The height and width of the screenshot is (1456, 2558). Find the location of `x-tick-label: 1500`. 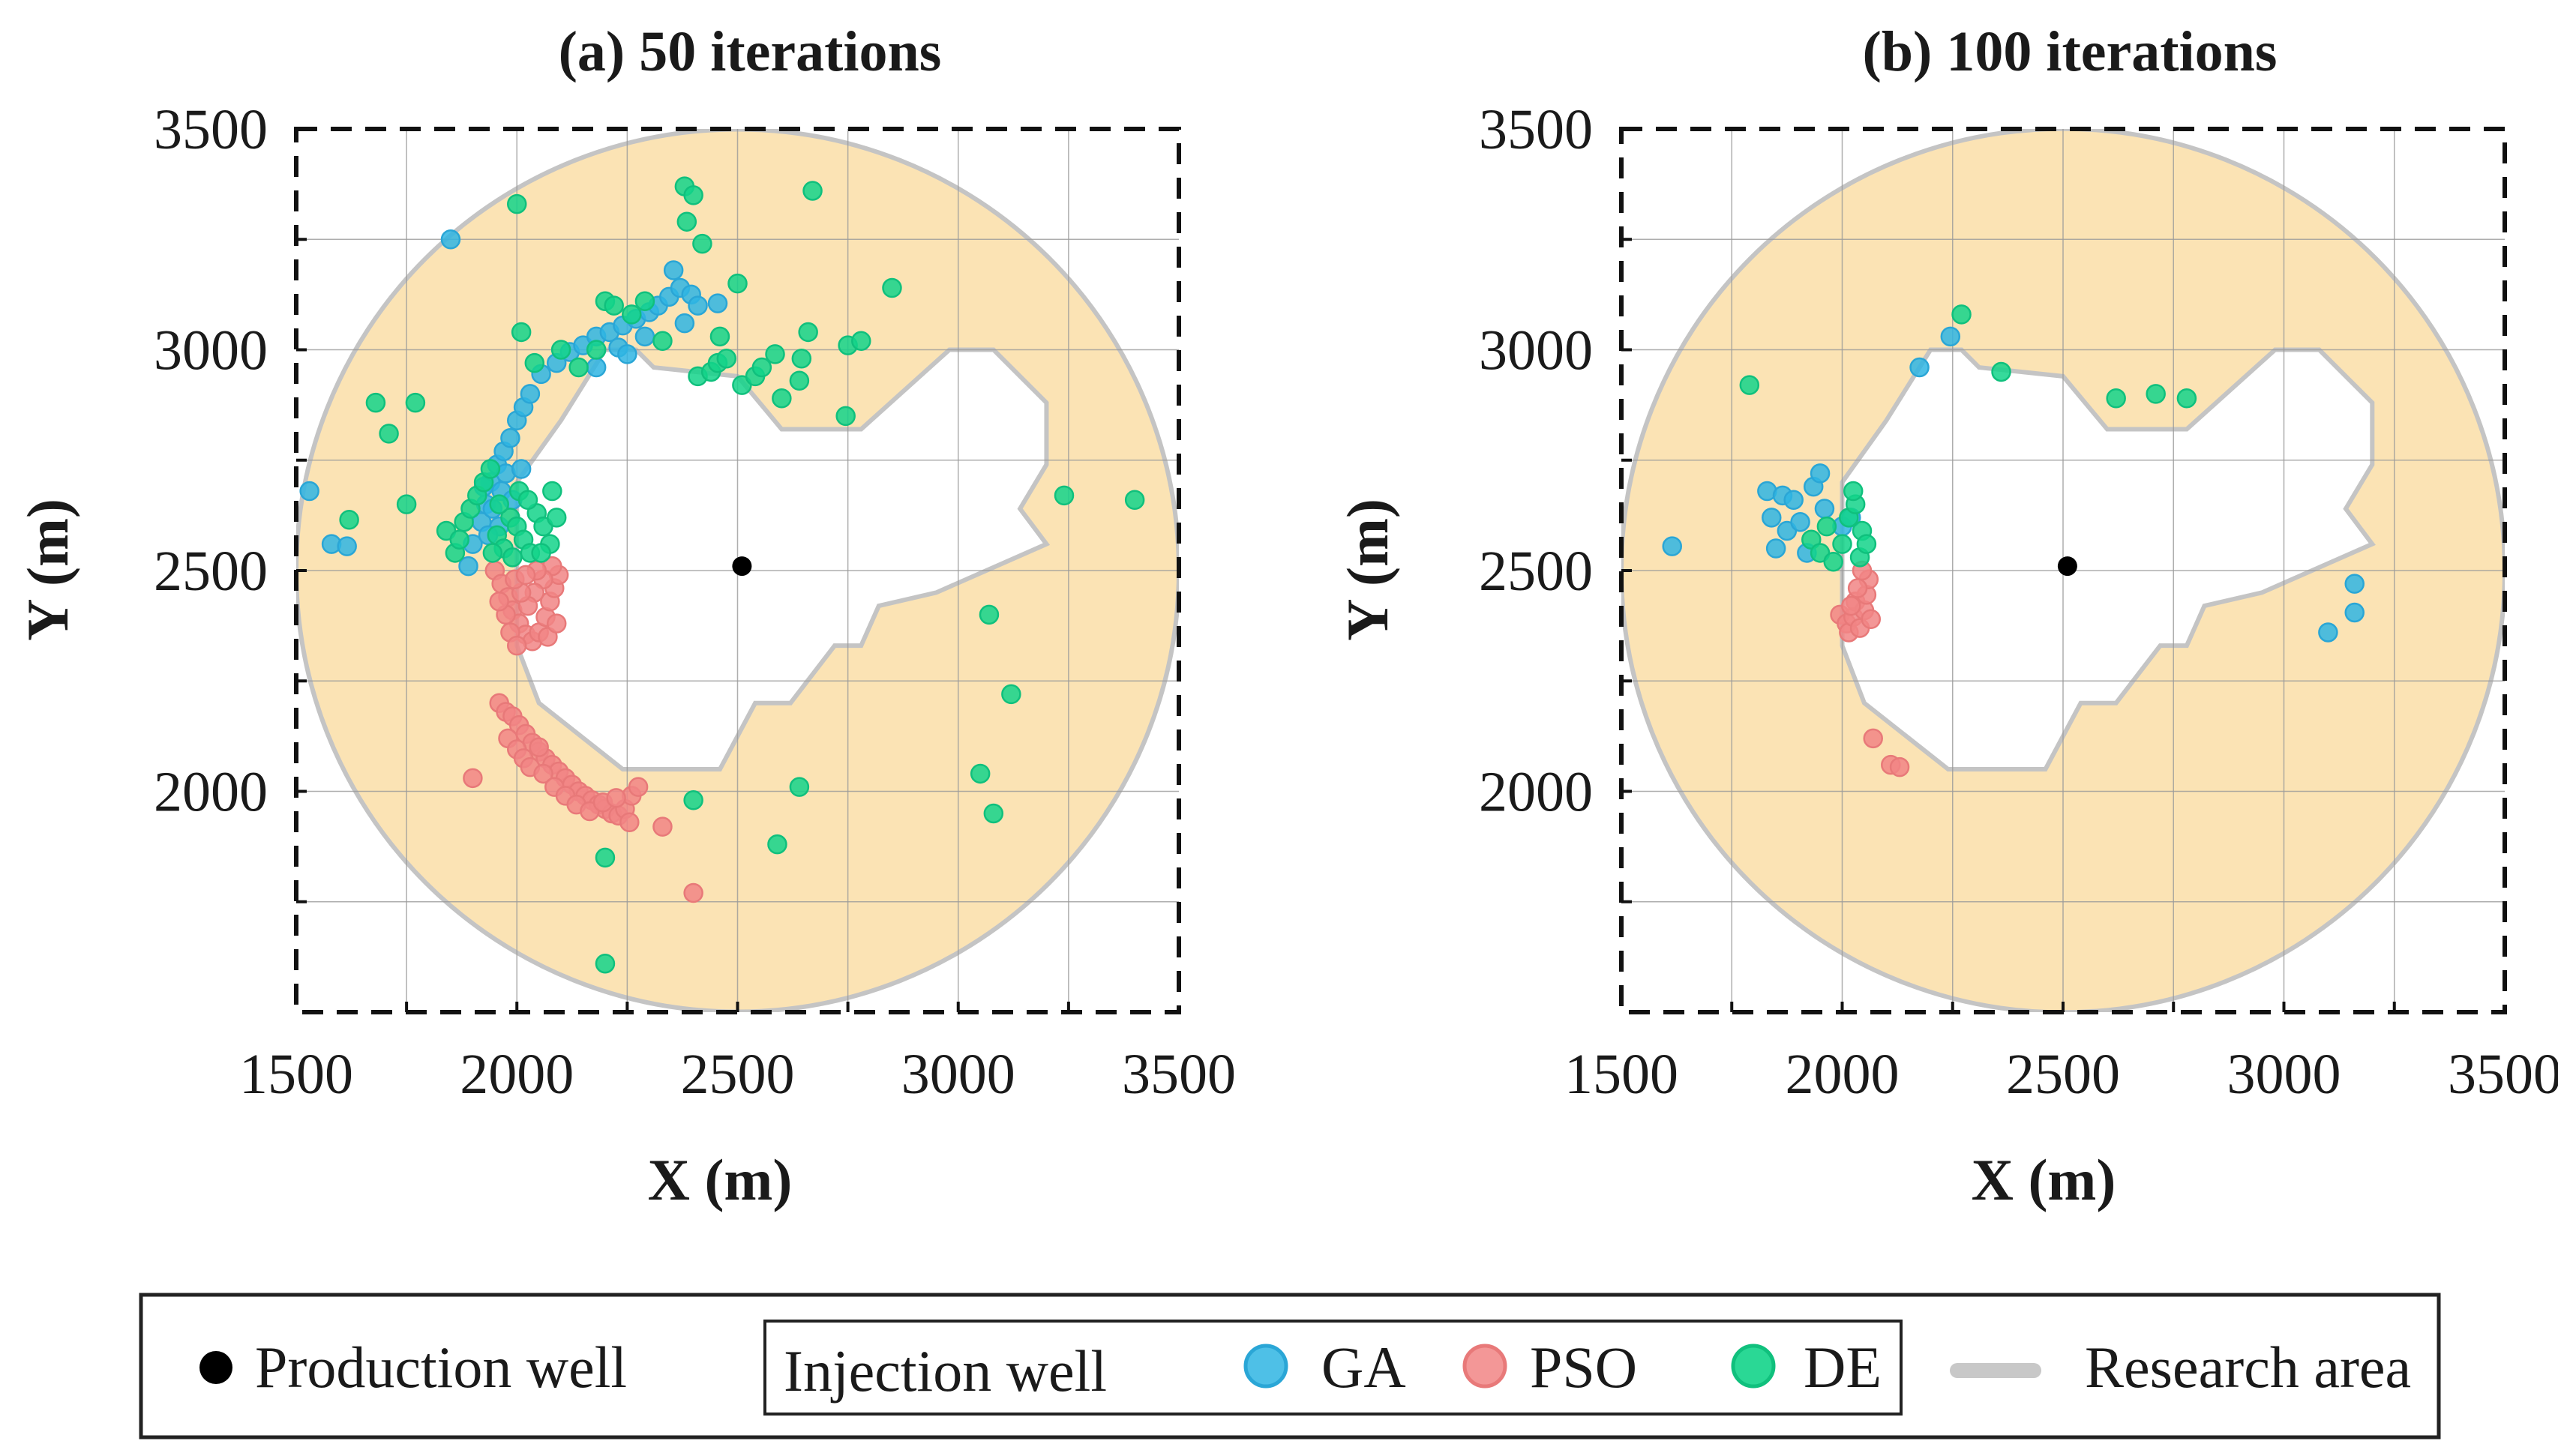

x-tick-label: 1500 is located at coordinates (296, 1074).